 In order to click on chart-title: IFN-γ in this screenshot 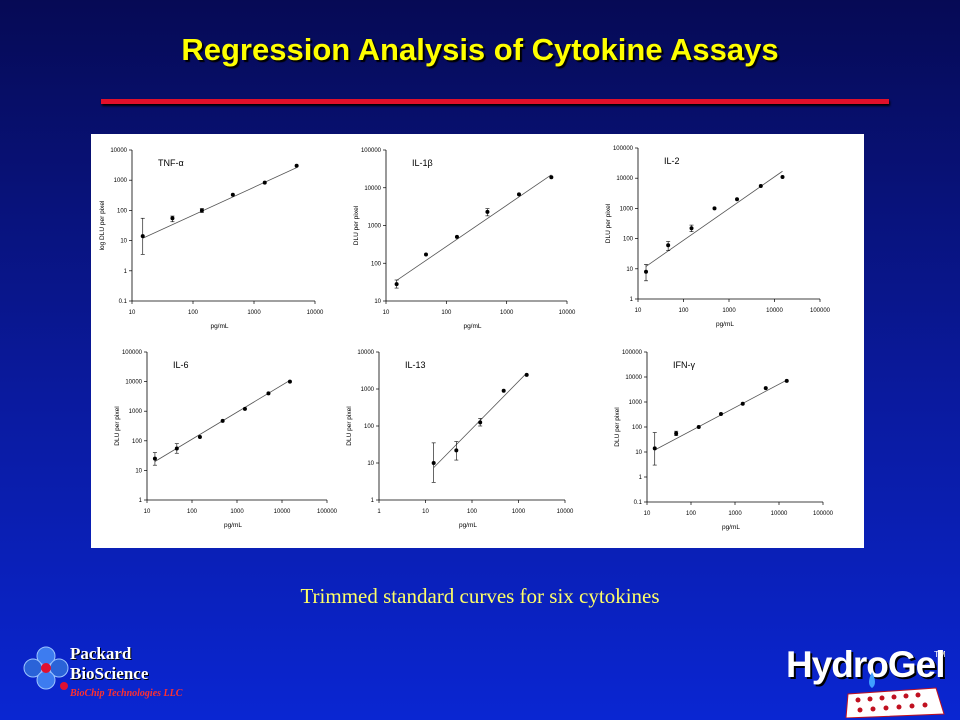, I will do `click(684, 365)`.